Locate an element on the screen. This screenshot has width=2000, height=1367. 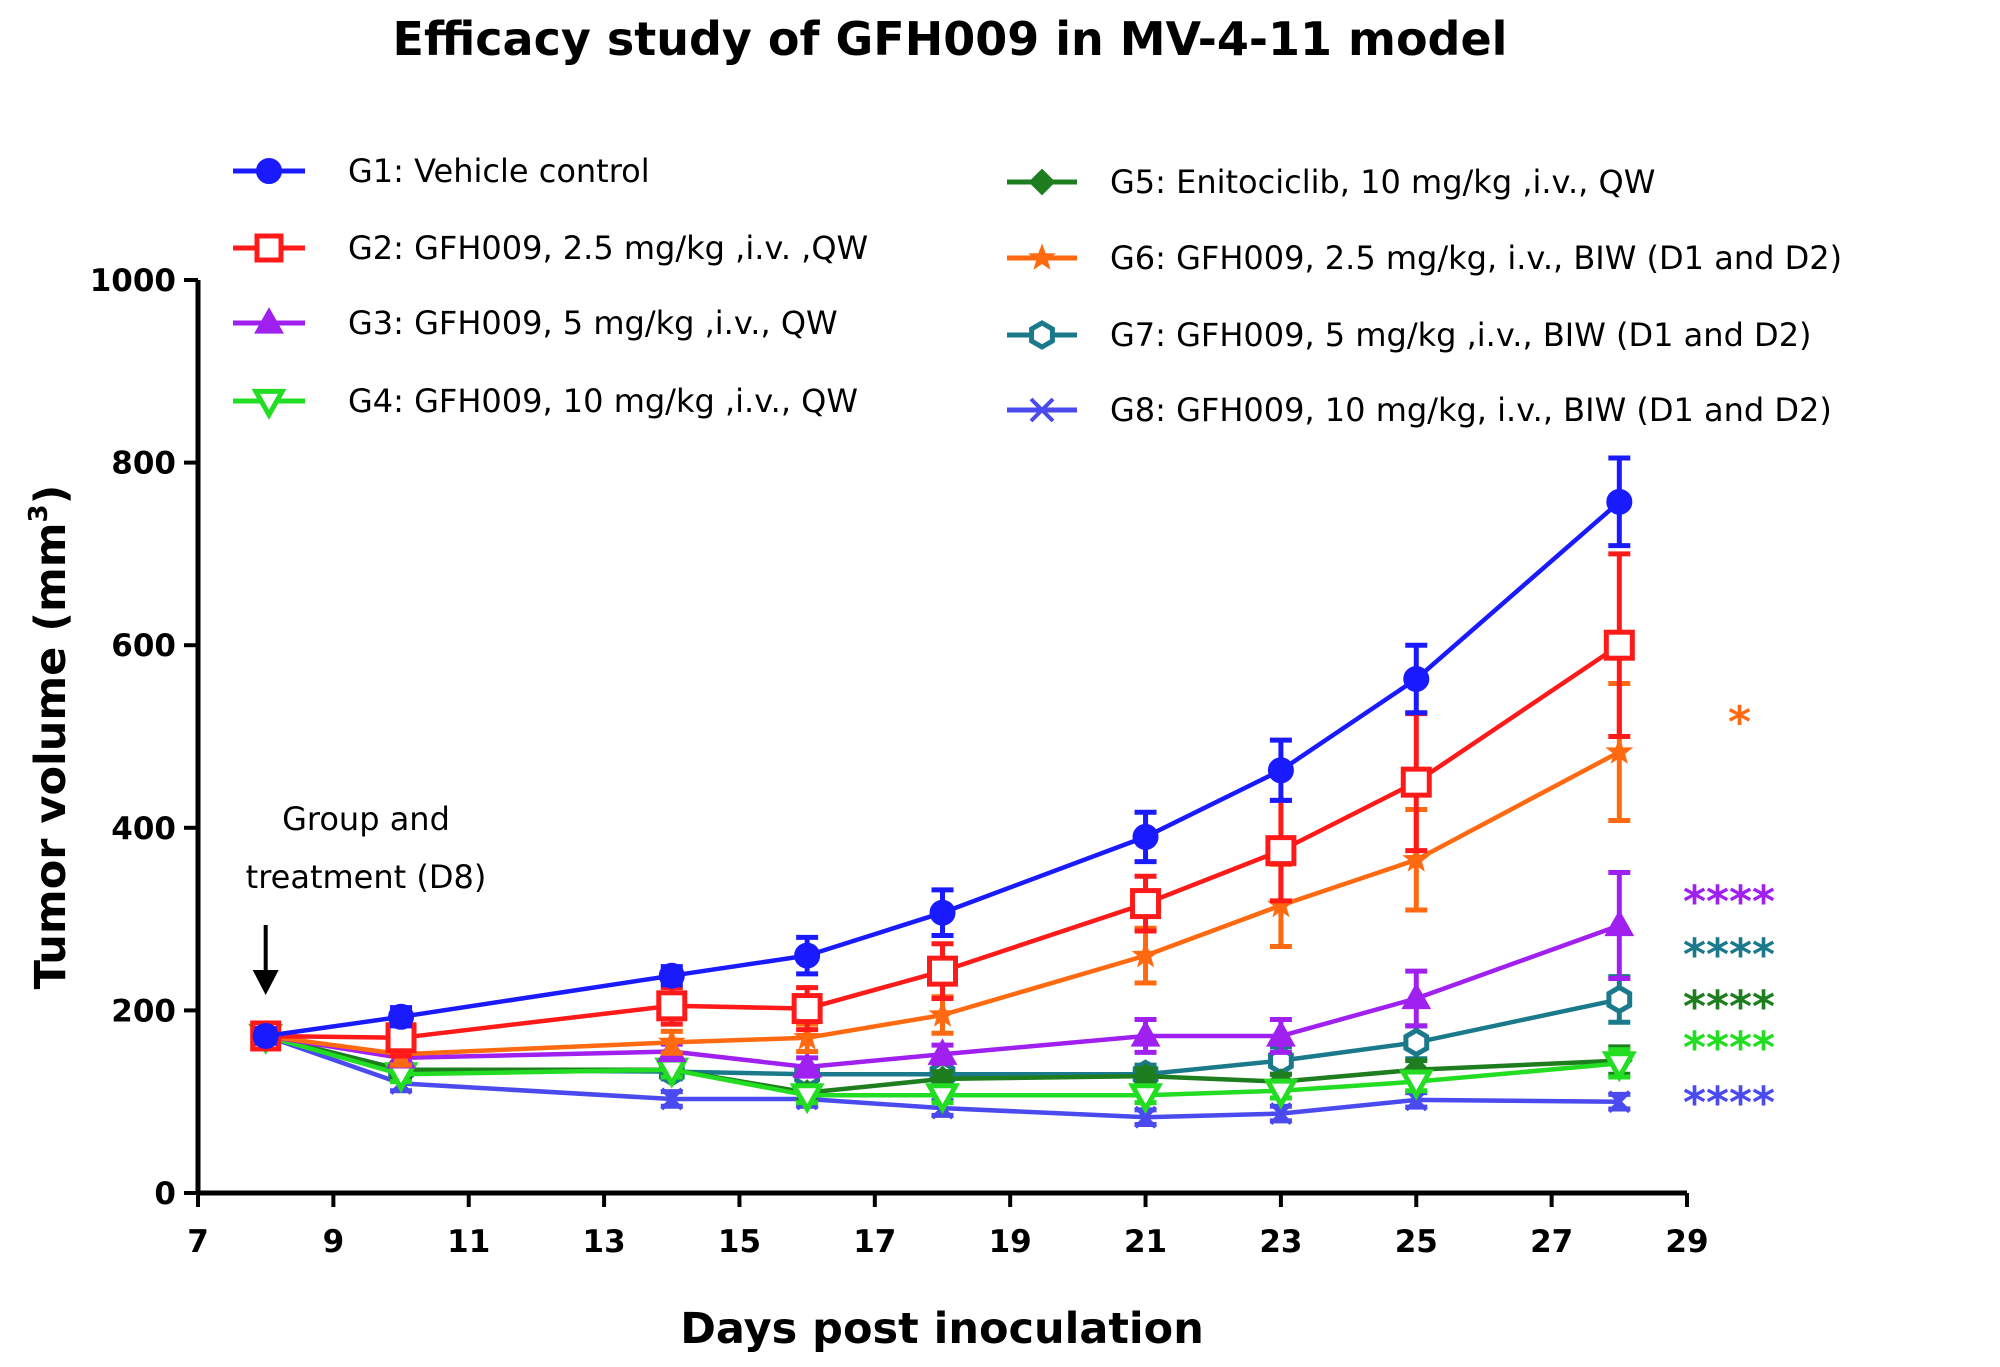
legend-item-1: G1: Vehicle control is located at coordinates (441, 171).